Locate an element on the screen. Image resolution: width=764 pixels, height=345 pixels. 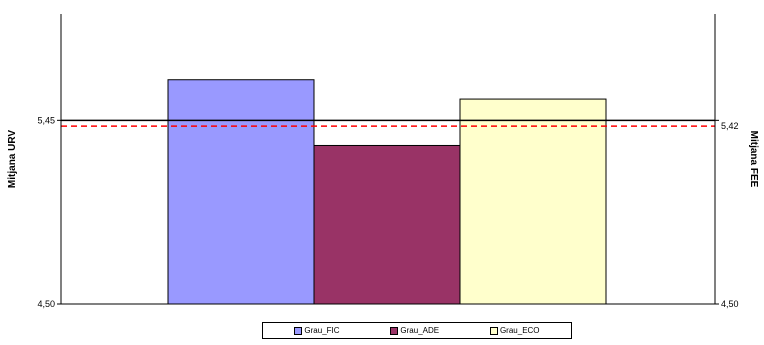
y-tick-label: 4,50 is located at coordinates (46, 304).